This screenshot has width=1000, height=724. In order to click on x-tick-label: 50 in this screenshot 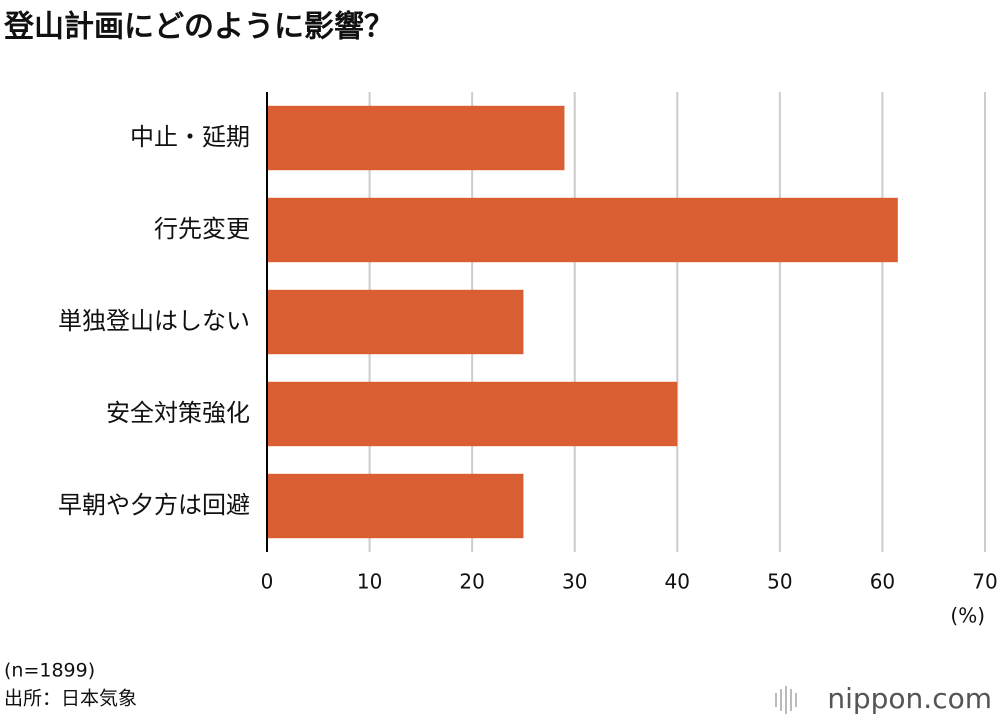, I will do `click(779, 582)`.